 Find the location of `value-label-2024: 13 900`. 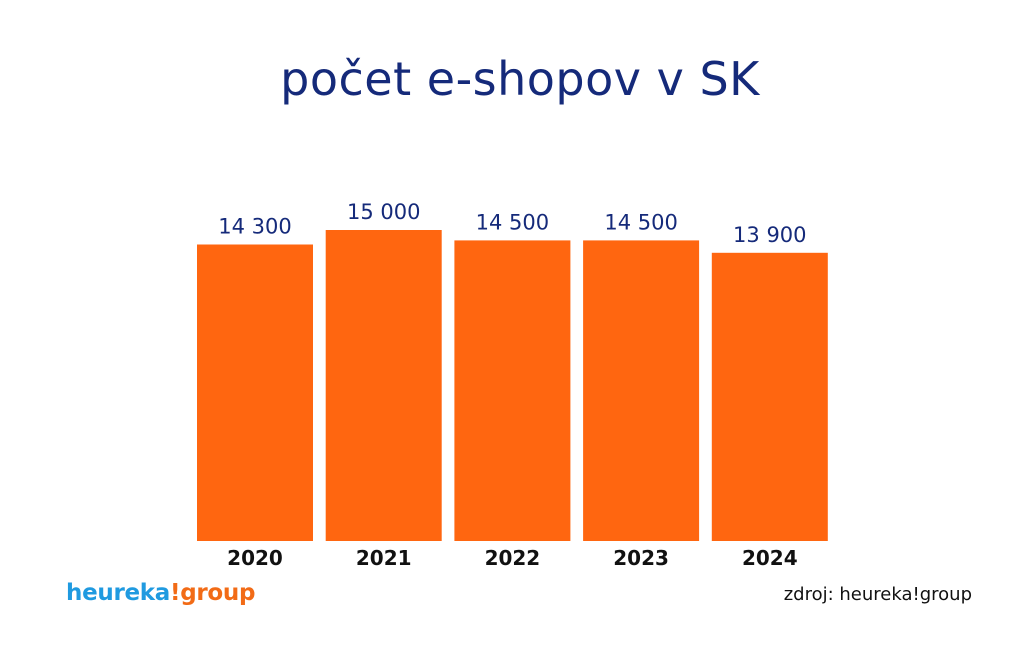

value-label-2024: 13 900 is located at coordinates (769, 235).